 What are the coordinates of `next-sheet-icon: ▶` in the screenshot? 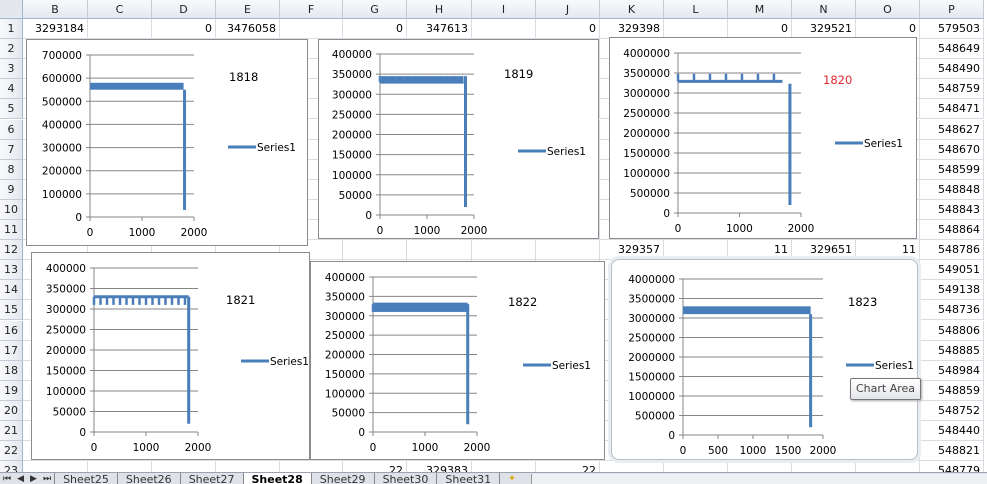 It's located at (33, 479).